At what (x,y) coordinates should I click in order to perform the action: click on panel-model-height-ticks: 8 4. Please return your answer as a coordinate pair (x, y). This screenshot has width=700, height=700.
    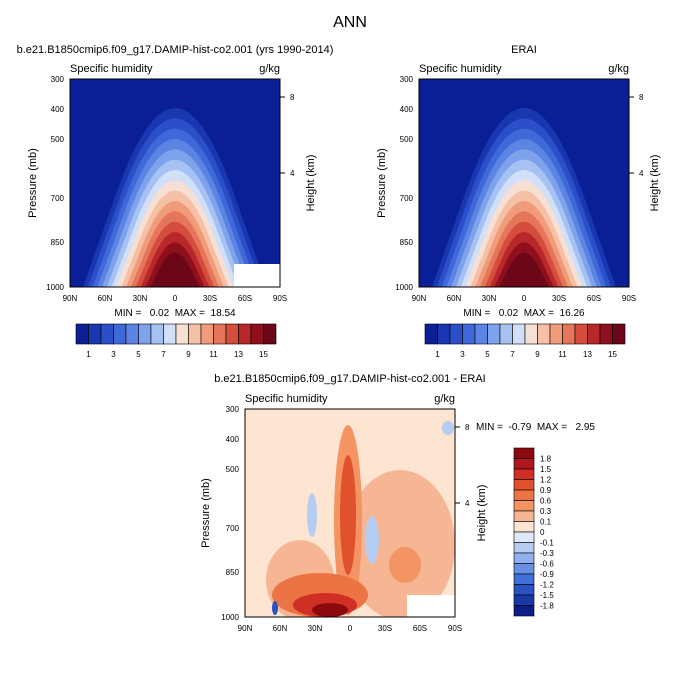
    Looking at the image, I should click on (287, 135).